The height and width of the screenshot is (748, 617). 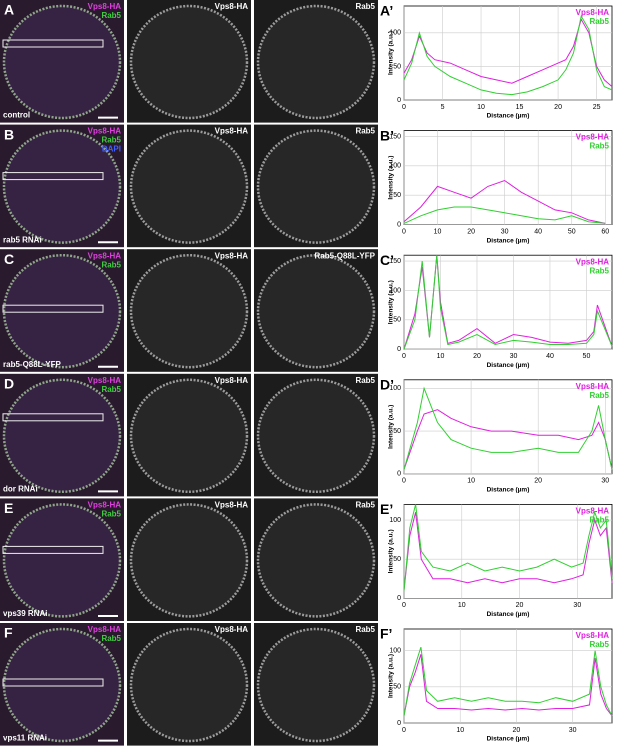 What do you see at coordinates (16, 115) in the screenshot?
I see `condition-label: control` at bounding box center [16, 115].